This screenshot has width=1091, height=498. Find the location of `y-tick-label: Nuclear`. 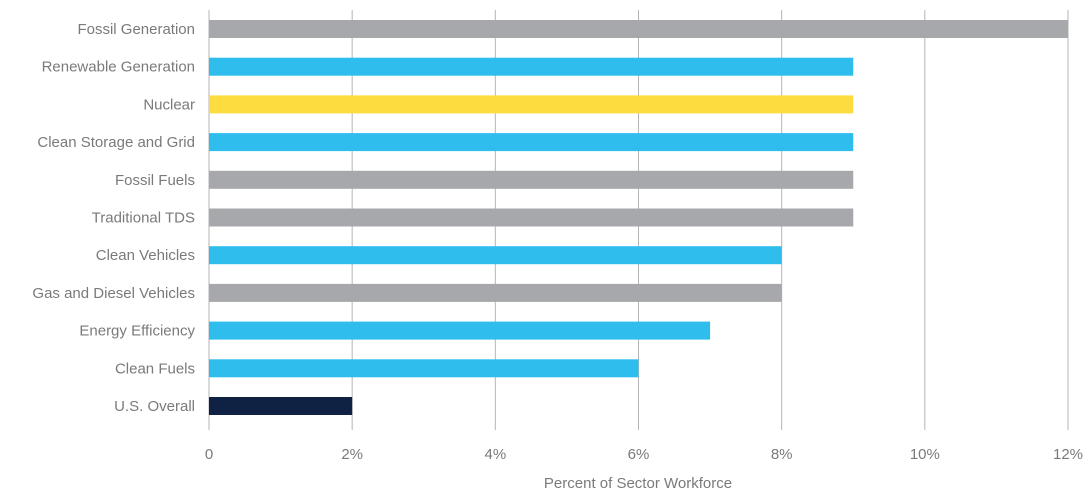

y-tick-label: Nuclear is located at coordinates (169, 104).